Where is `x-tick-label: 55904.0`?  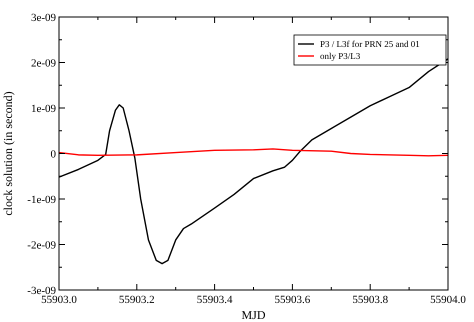
x-tick-label: 55904.0 is located at coordinates (448, 300).